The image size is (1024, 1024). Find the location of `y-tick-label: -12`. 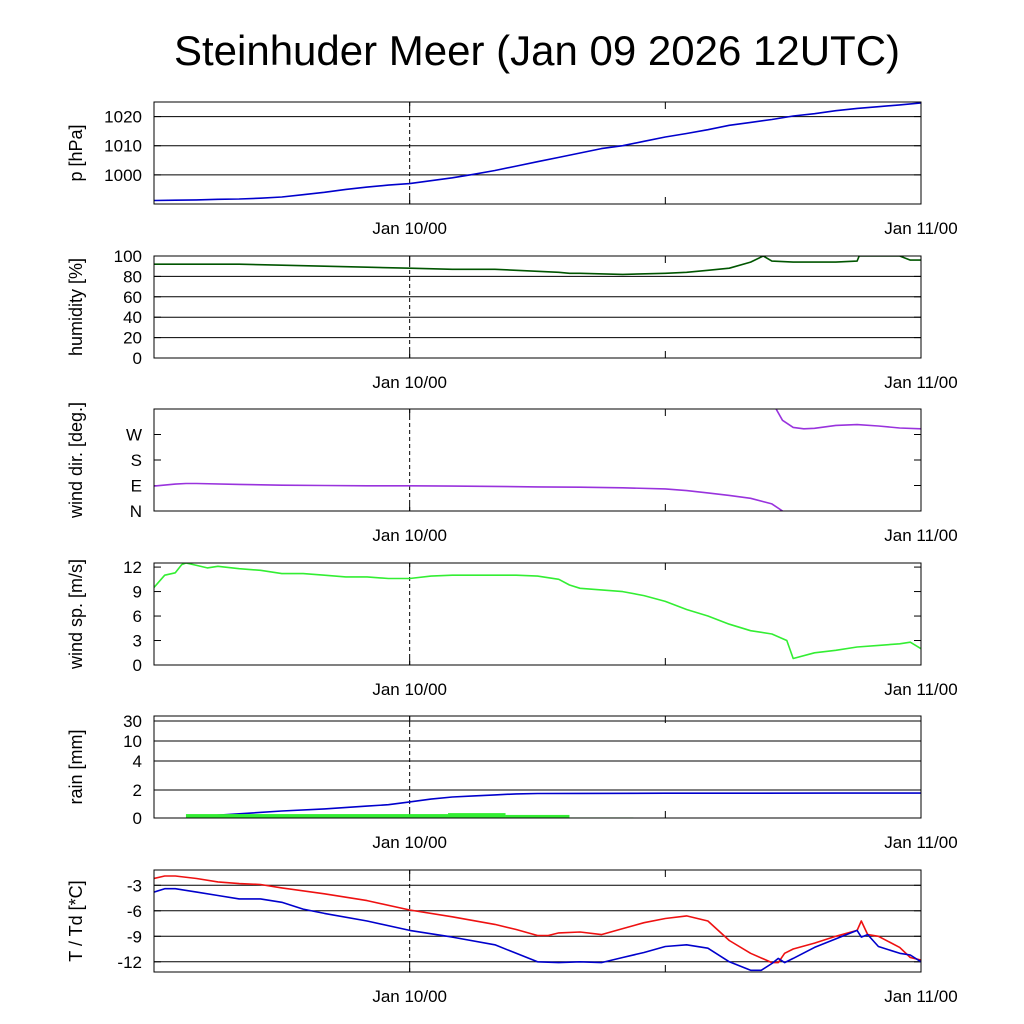

y-tick-label: -12 is located at coordinates (129, 962).